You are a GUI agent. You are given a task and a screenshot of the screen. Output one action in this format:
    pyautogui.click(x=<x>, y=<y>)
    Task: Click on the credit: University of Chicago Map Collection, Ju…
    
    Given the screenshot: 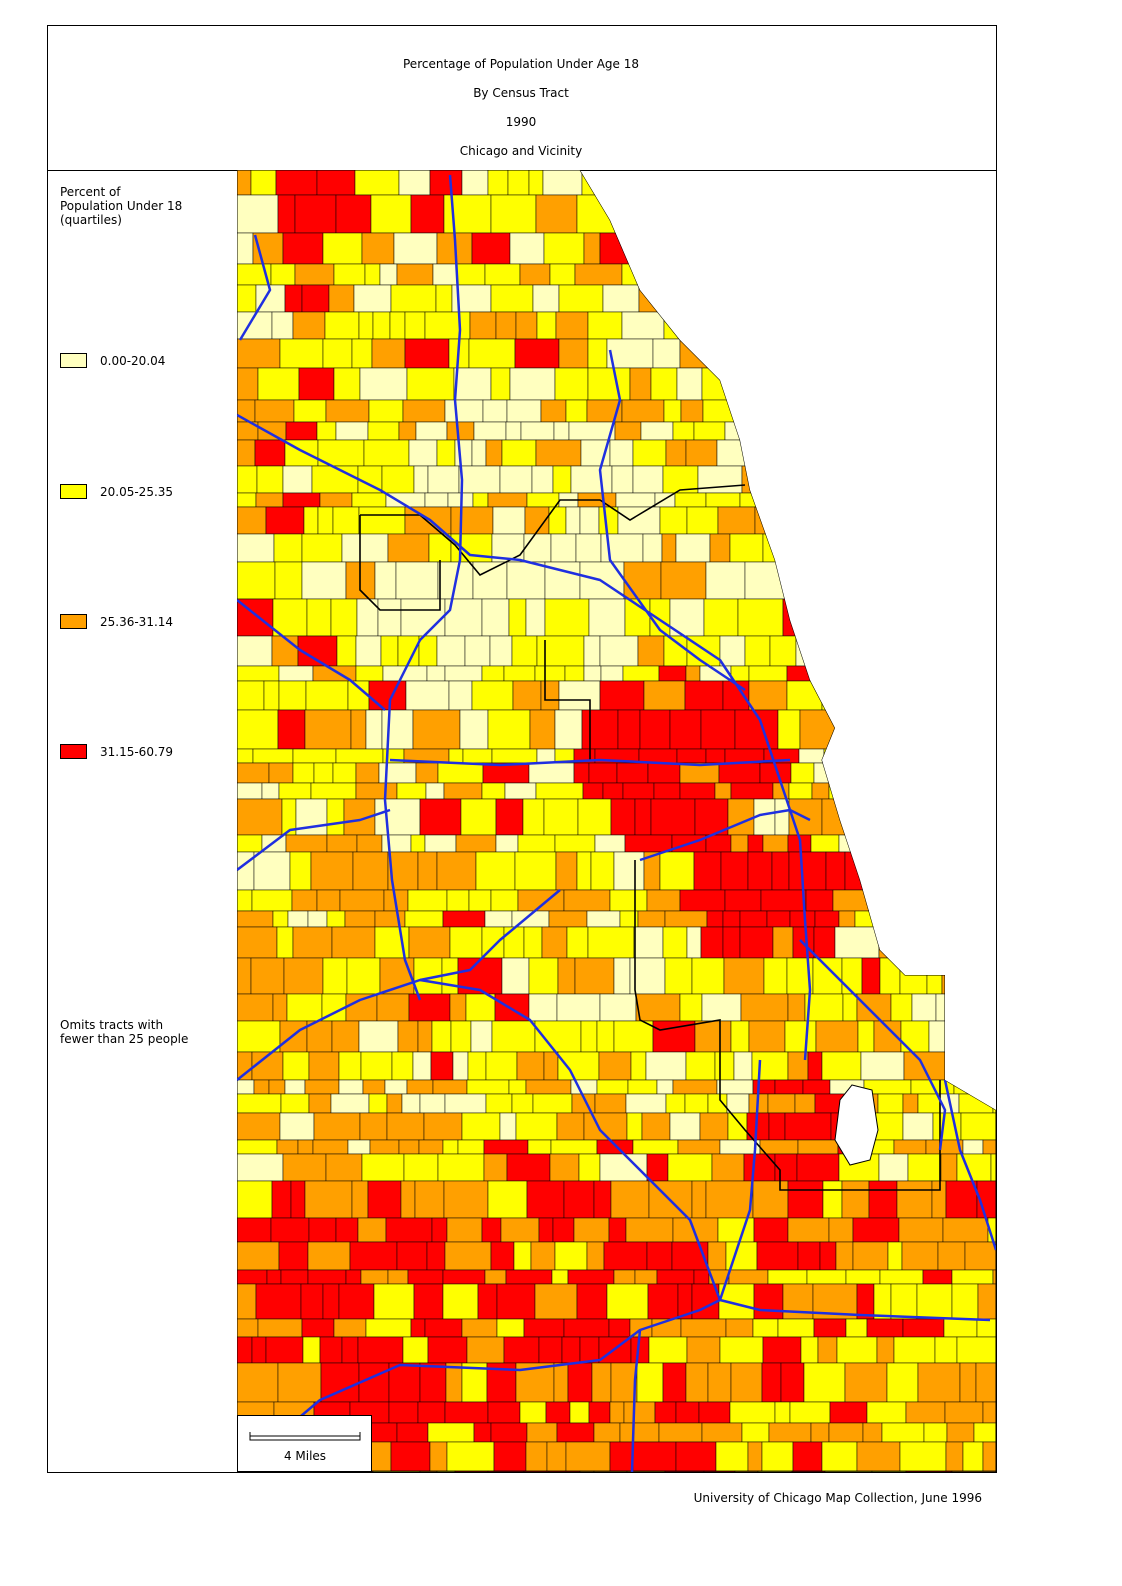 What is the action you would take?
    pyautogui.click(x=838, y=1498)
    